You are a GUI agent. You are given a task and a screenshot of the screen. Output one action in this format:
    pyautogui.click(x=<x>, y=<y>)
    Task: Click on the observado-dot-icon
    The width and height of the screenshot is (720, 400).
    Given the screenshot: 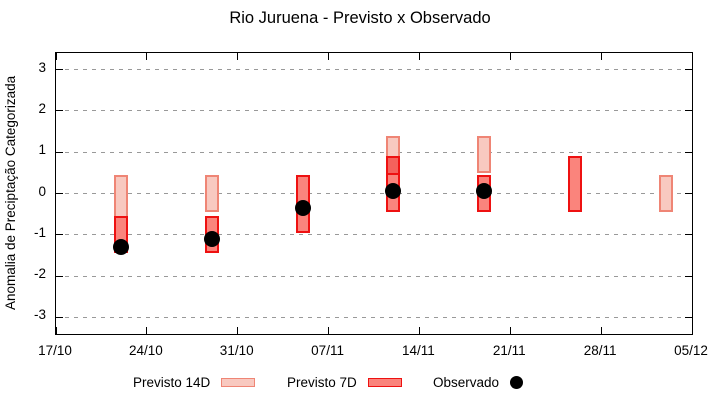 What is the action you would take?
    pyautogui.click(x=517, y=382)
    